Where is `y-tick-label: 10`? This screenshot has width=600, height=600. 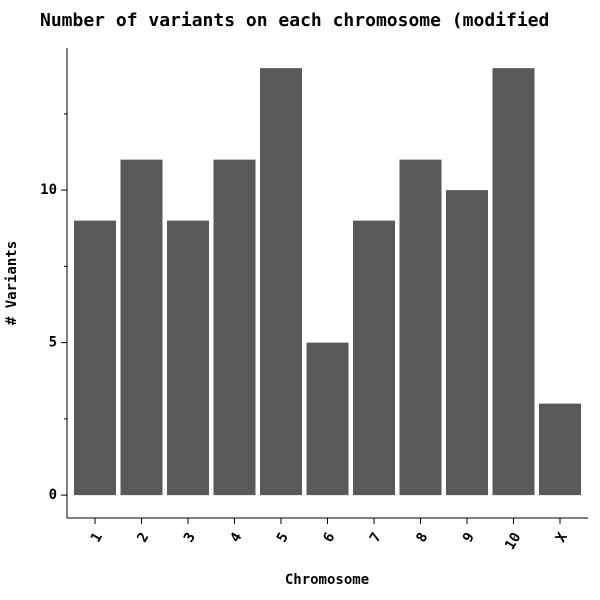 y-tick-label: 10 is located at coordinates (48, 190).